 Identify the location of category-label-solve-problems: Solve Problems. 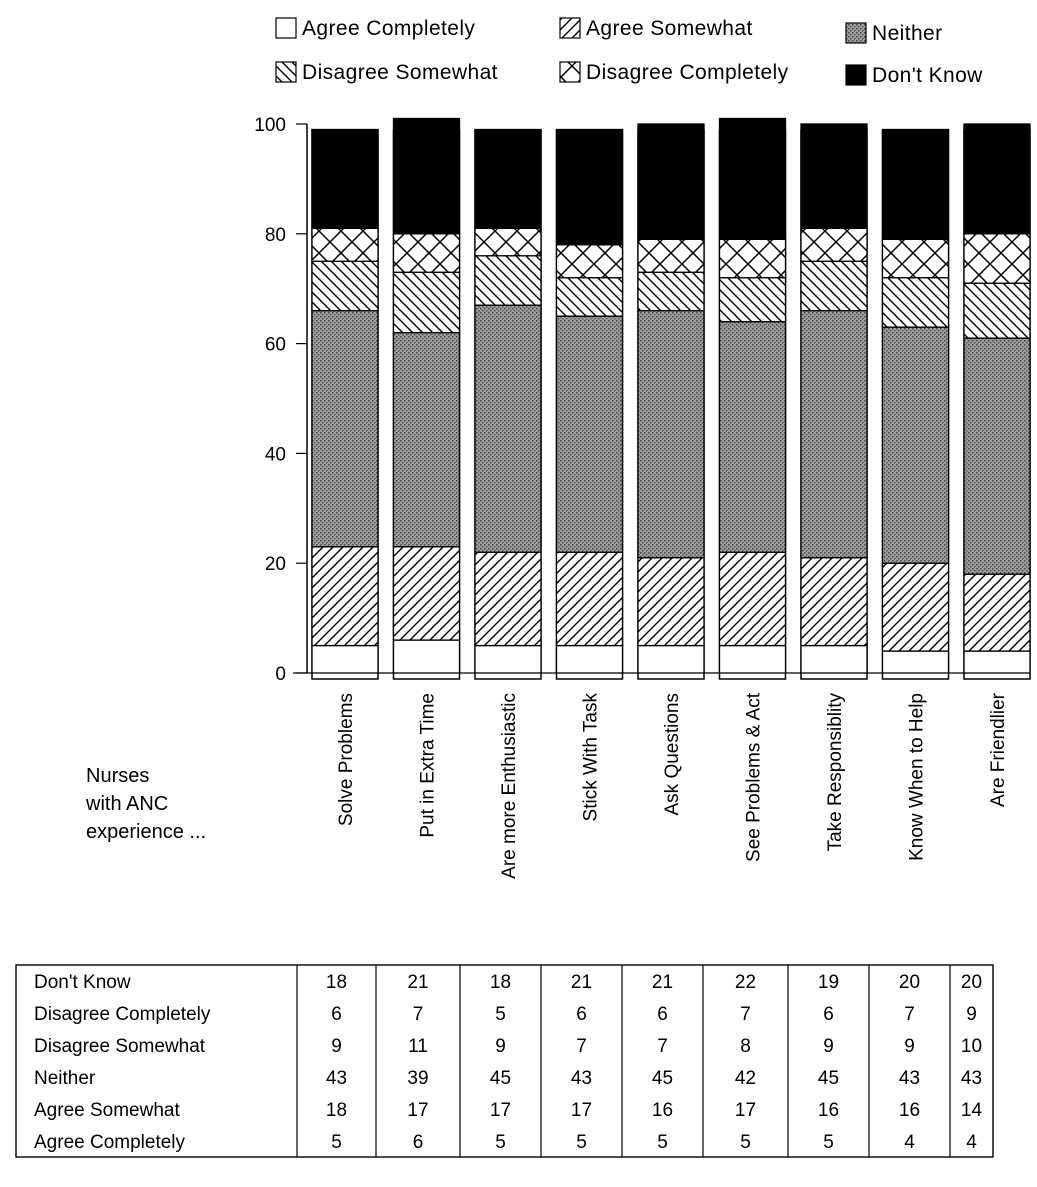
(346, 759).